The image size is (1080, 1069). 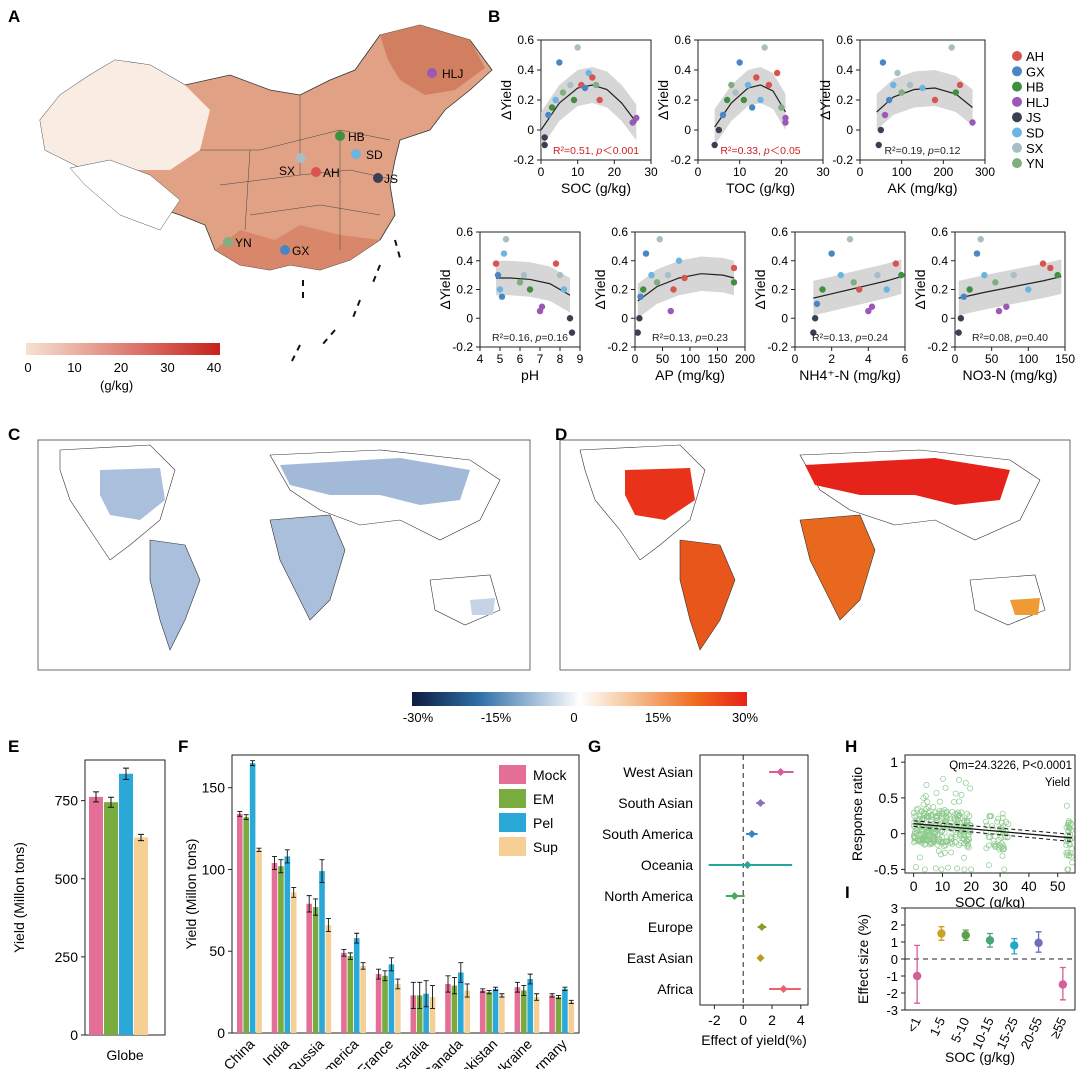 I want to click on legend-marker-yn, so click(x=1017, y=163).